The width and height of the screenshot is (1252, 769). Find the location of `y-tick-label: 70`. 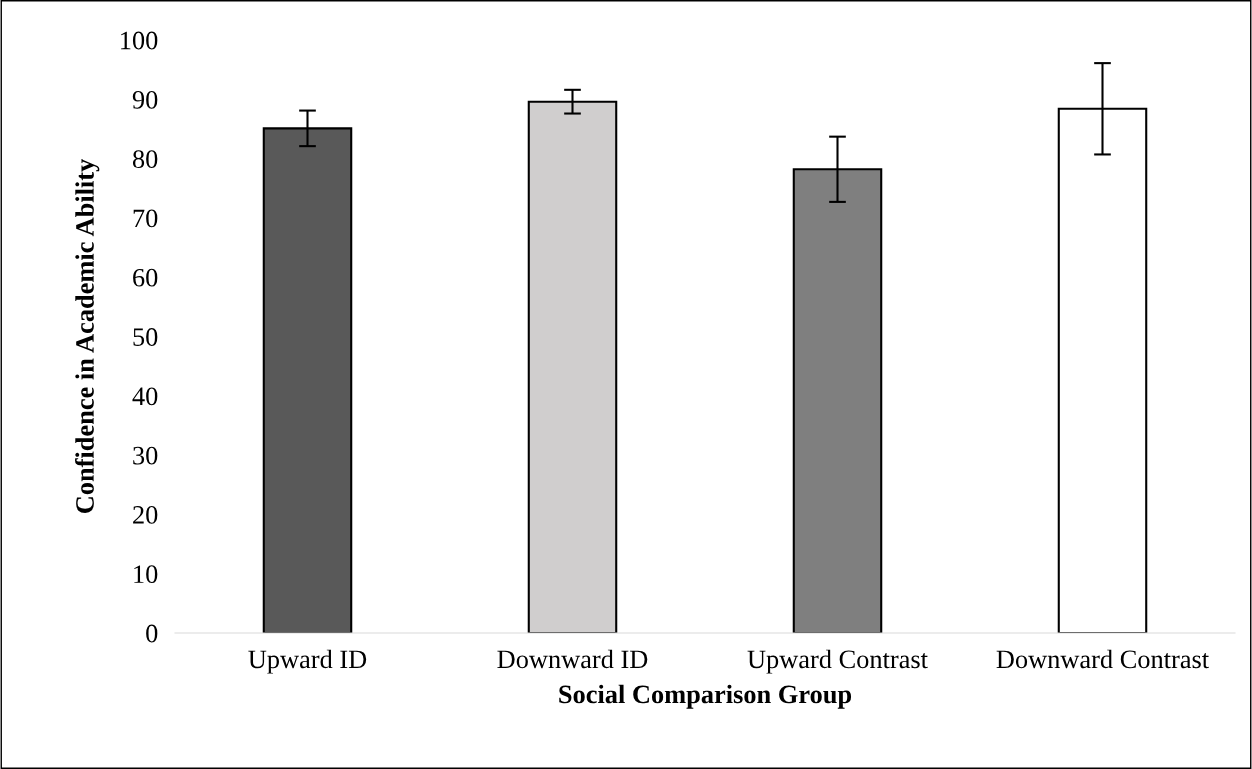

y-tick-label: 70 is located at coordinates (145, 218).